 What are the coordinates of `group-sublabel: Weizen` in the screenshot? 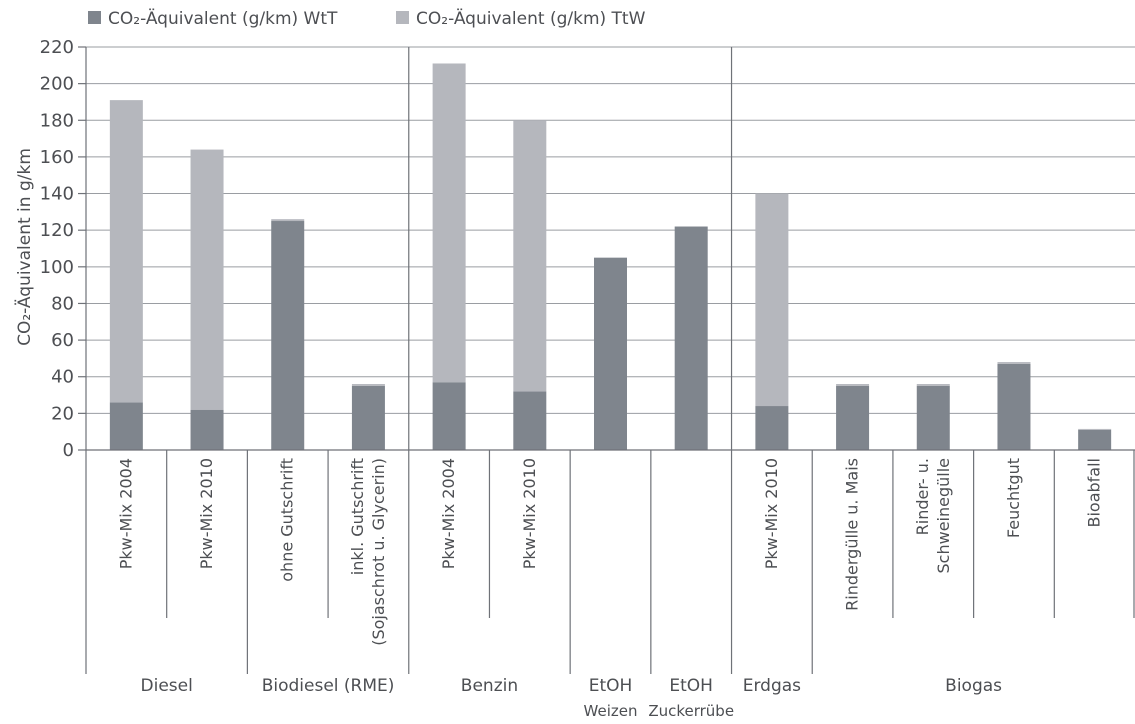 It's located at (611, 711).